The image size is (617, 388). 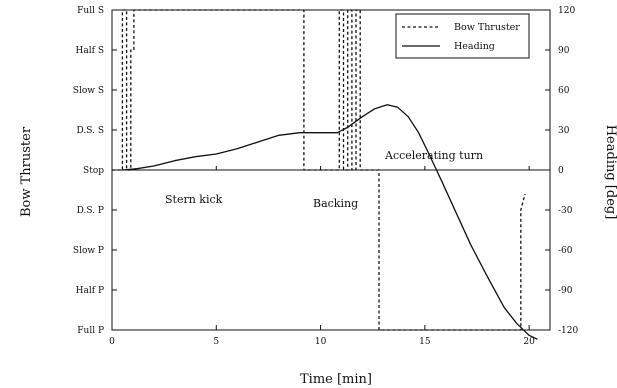 What do you see at coordinates (561, 171) in the screenshot?
I see `right-tick-label: 0` at bounding box center [561, 171].